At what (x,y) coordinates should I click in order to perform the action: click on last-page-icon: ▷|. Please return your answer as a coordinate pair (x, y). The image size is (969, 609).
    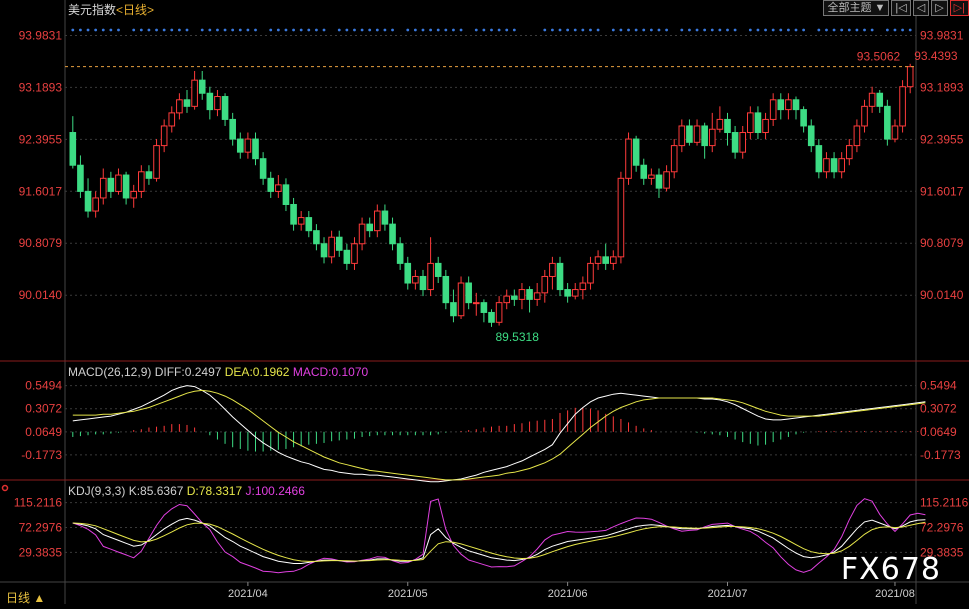
    Looking at the image, I should click on (959, 8).